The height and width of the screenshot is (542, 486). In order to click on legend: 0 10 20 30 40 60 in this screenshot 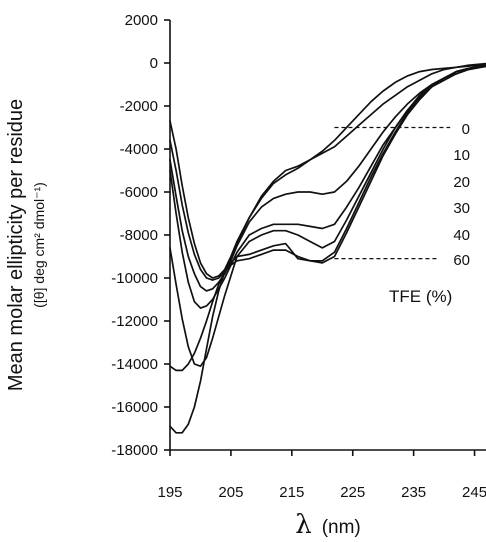, I will do `click(461, 195)`.